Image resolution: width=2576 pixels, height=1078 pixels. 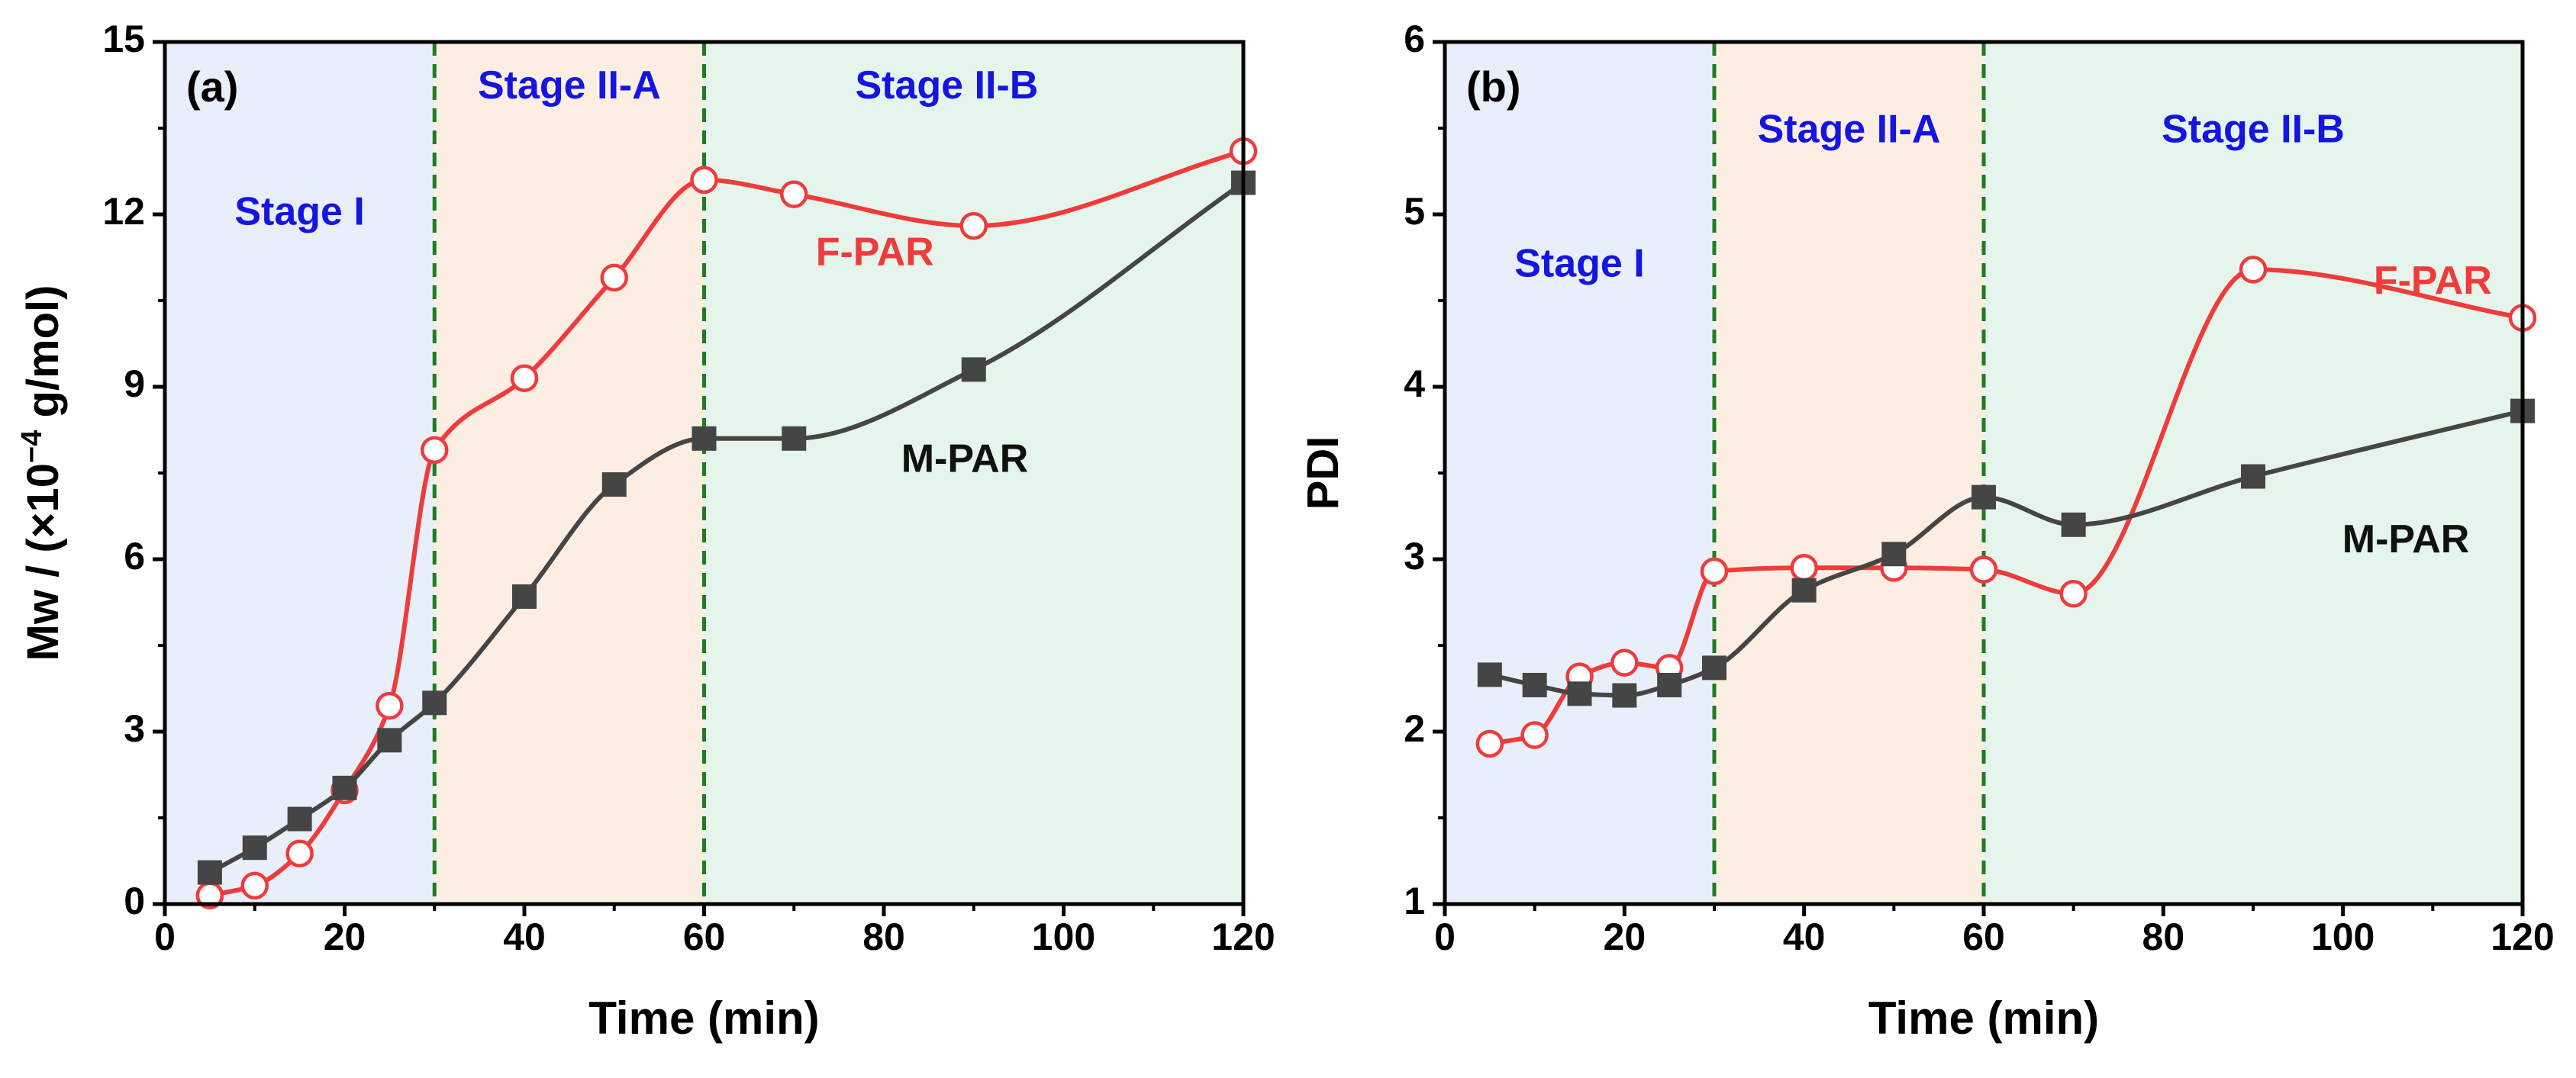 What do you see at coordinates (1414, 901) in the screenshot?
I see `y-tick-label: 1` at bounding box center [1414, 901].